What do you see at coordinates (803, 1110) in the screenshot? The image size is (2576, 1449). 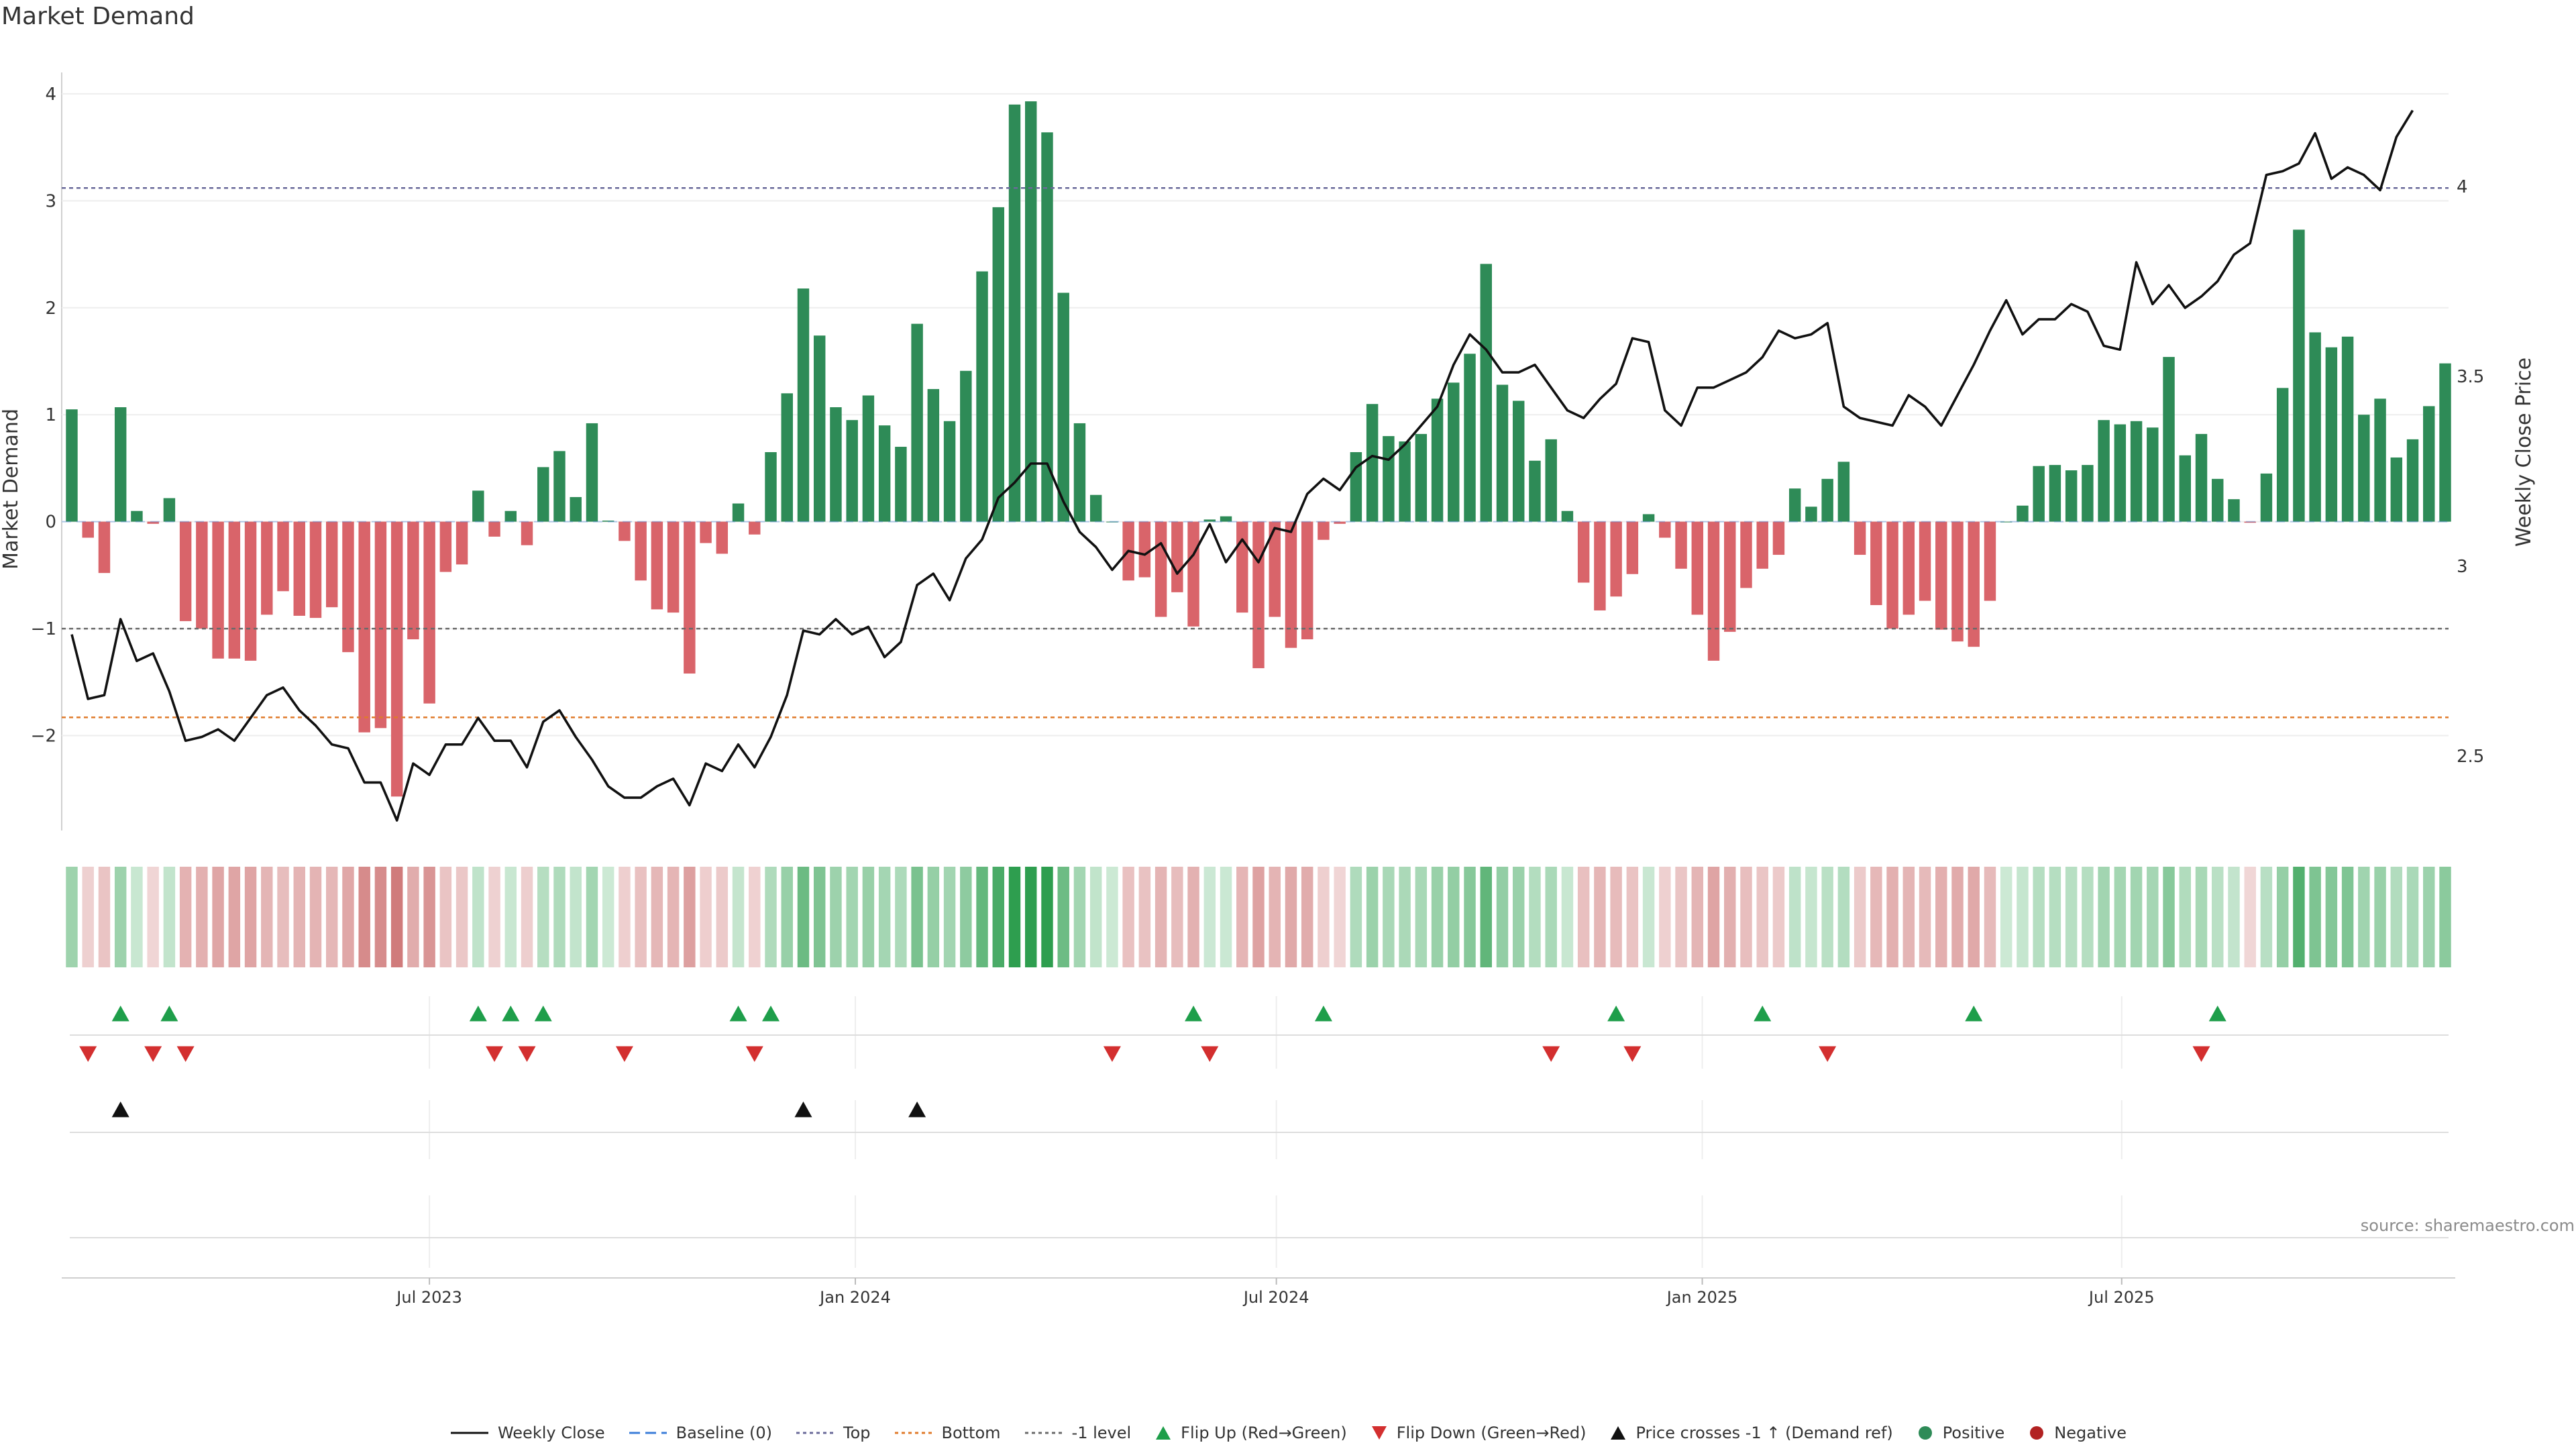 I see `price-cross-marker` at bounding box center [803, 1110].